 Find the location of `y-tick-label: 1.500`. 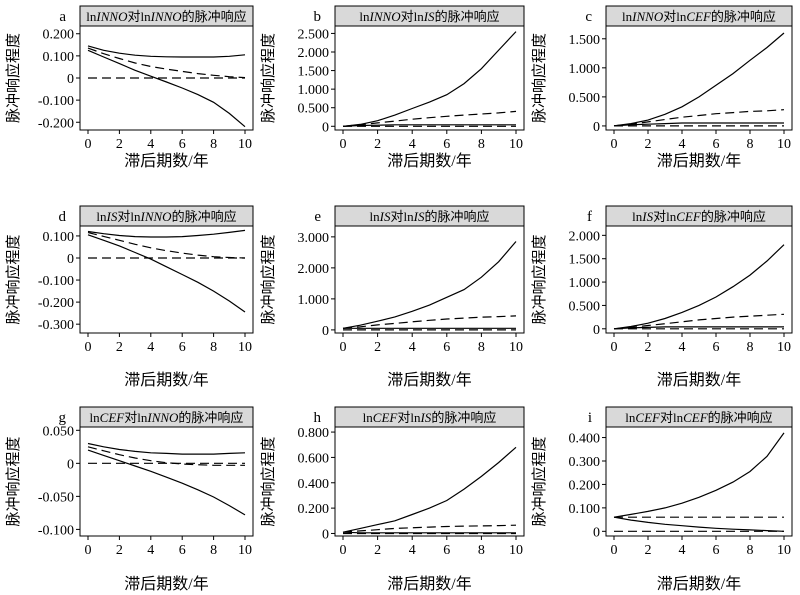

y-tick-label: 1.500 is located at coordinates (585, 40).